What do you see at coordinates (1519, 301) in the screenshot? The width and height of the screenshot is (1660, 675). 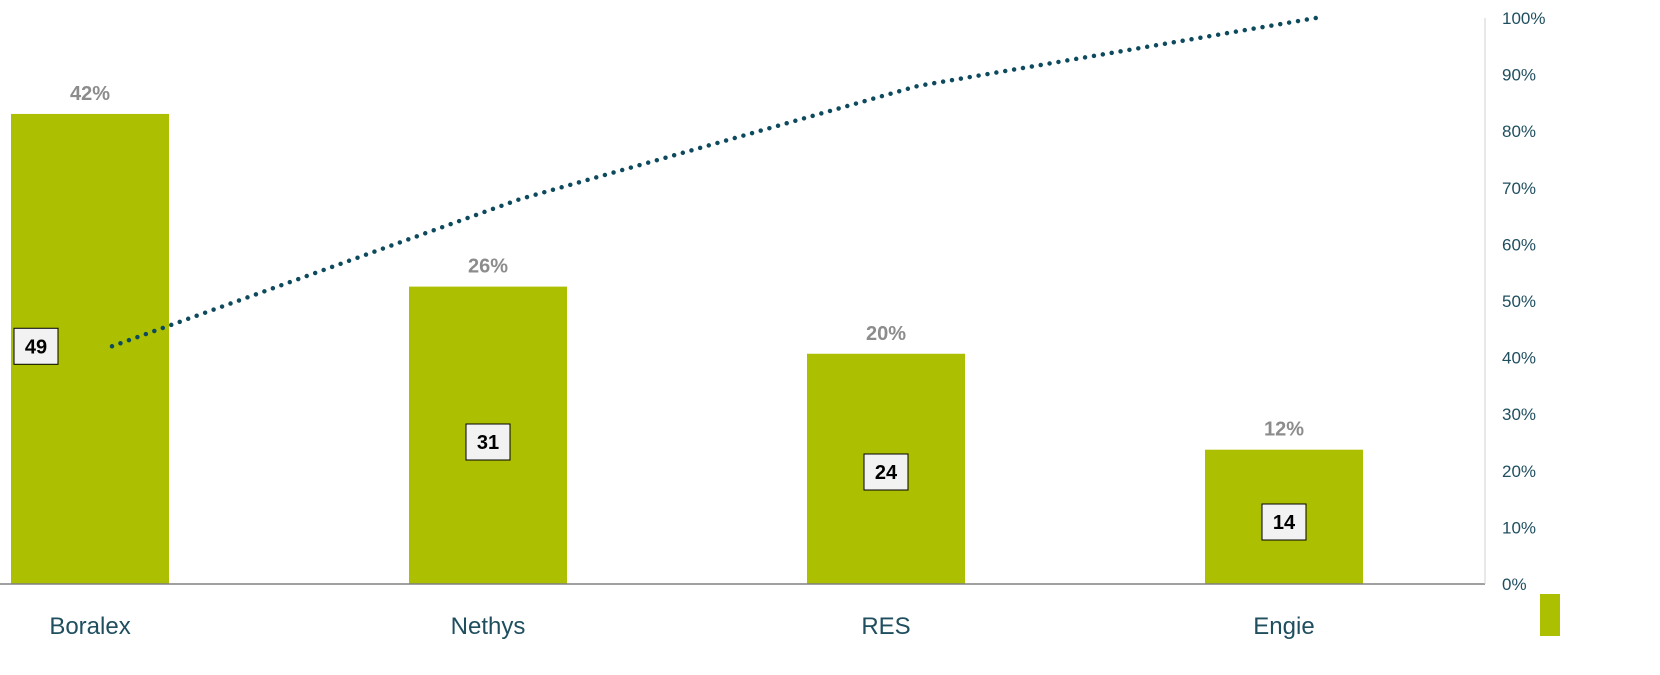 I see `y2-tick-label: 50%` at bounding box center [1519, 301].